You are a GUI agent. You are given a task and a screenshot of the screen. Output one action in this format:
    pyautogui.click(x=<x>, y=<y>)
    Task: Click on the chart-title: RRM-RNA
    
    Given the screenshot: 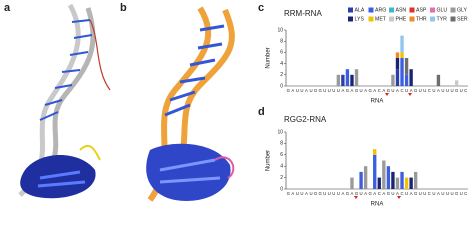 What is the action you would take?
    pyautogui.click(x=303, y=13)
    